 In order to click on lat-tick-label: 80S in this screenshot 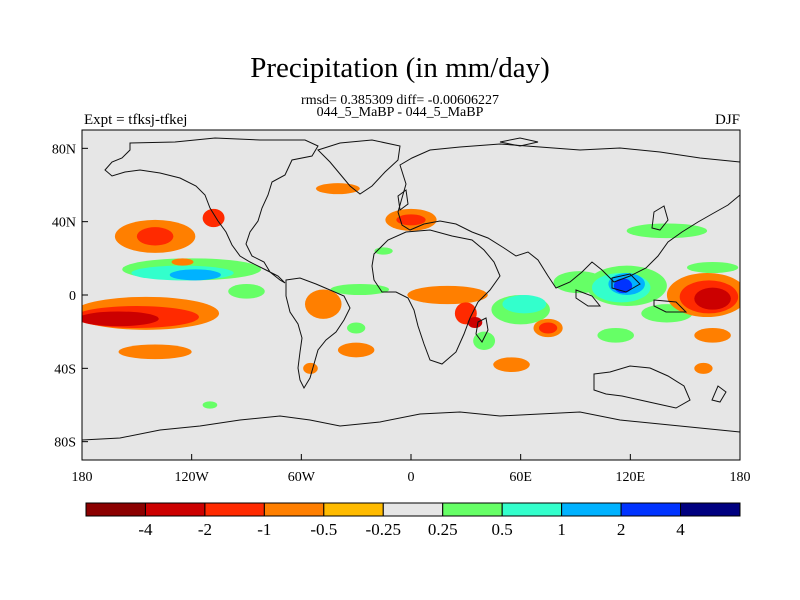, I will do `click(65, 443)`.